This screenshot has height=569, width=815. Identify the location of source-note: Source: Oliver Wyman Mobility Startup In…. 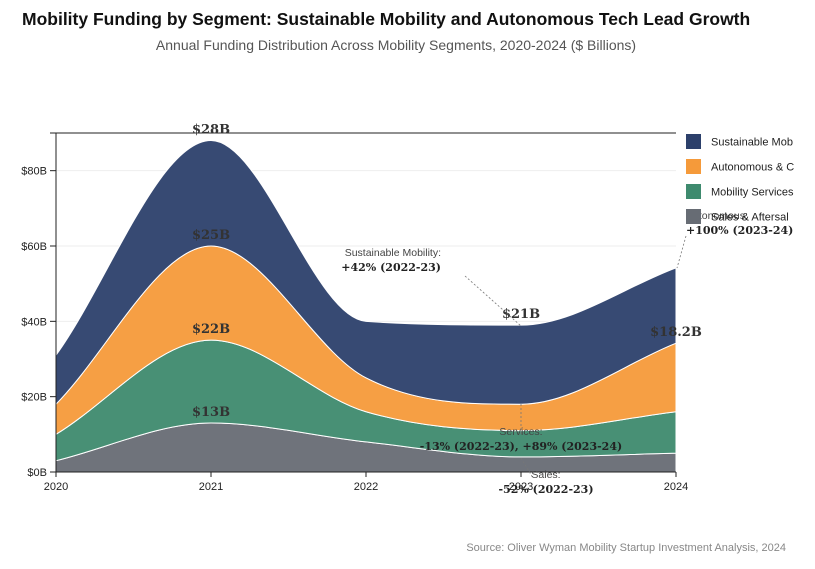
(626, 548).